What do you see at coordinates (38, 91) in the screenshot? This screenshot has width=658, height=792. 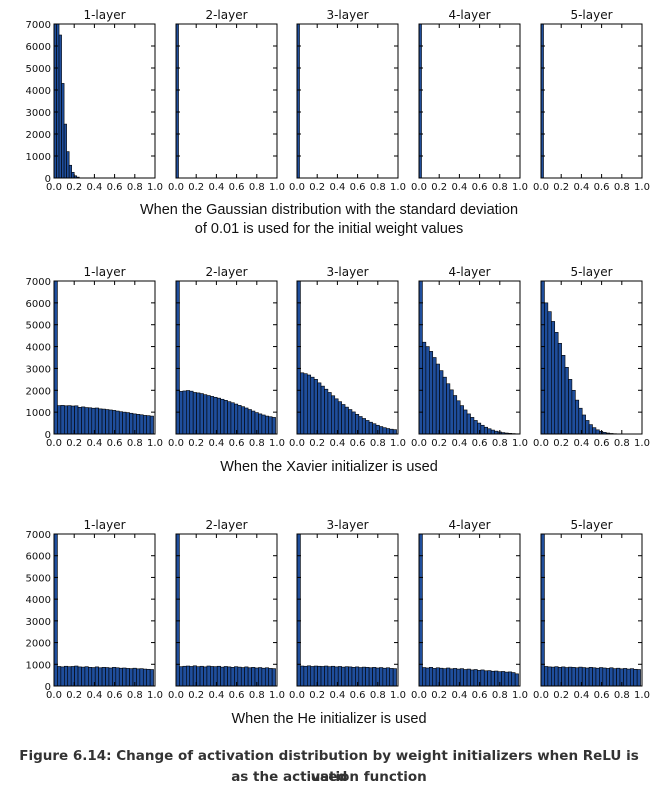 I see `r1-ytick-label: 4000` at bounding box center [38, 91].